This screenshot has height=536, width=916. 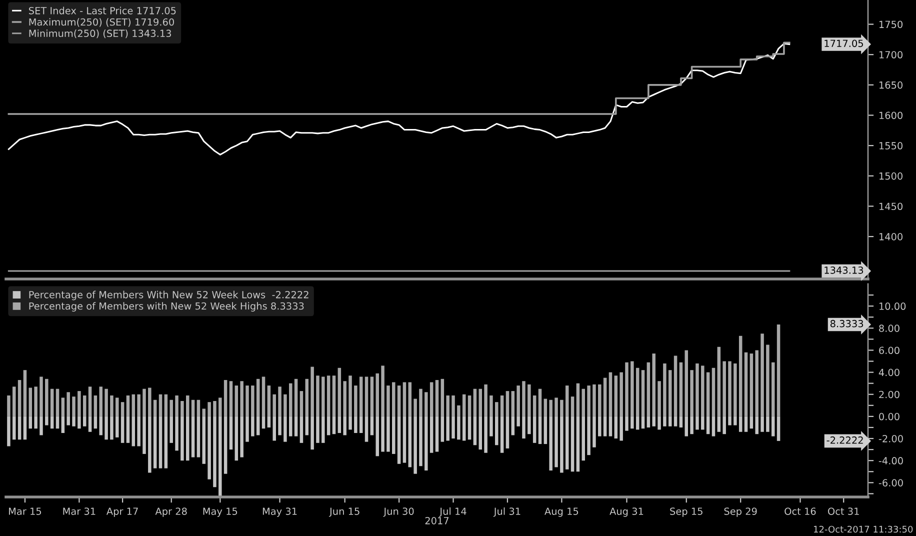 I want to click on y-tick-label: -4.00, so click(x=890, y=460).